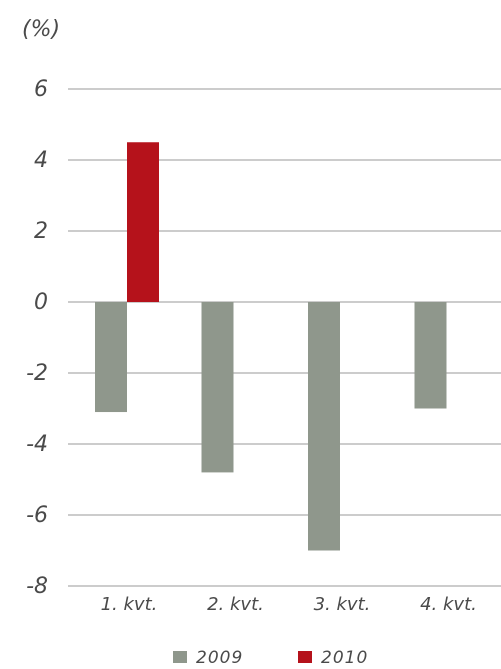 Image resolution: width=501 pixels, height=669 pixels. What do you see at coordinates (41, 231) in the screenshot?
I see `y-tick-label: 2` at bounding box center [41, 231].